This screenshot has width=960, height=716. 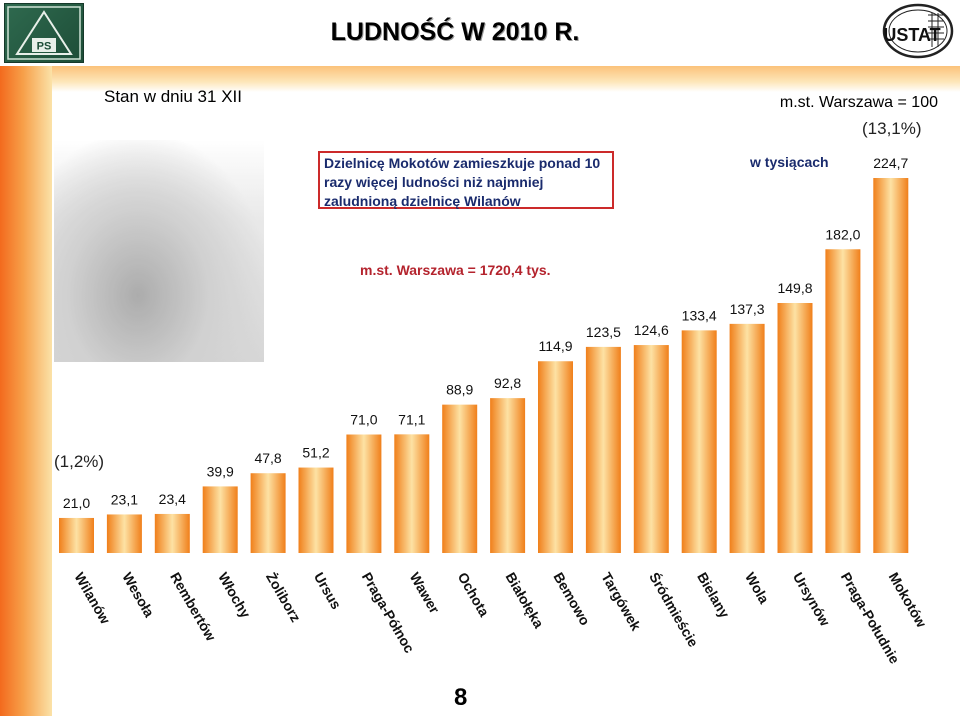 I want to click on category-label: Wilanów, so click(x=92, y=598).